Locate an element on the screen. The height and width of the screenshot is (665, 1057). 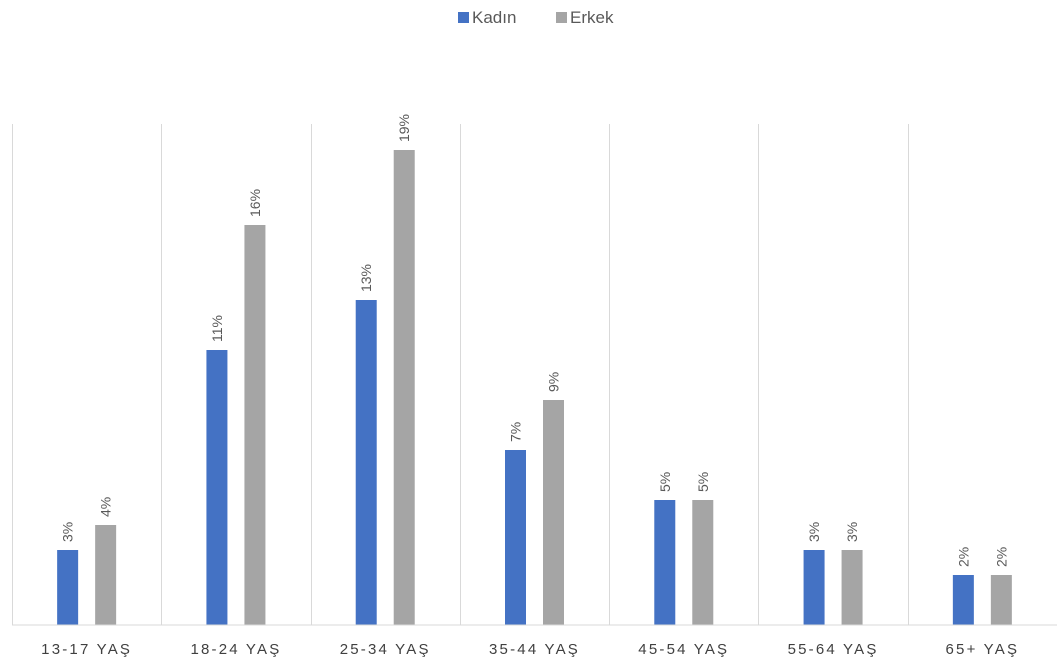
category-label: 35-44 YAŞ is located at coordinates (534, 649).